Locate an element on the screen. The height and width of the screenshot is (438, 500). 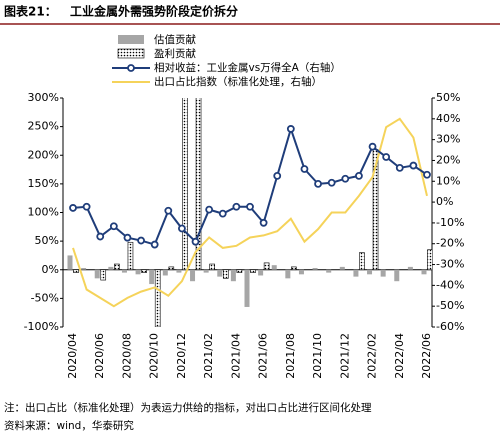
legend-label: 出口占比指数（标准化处理，右轴） is located at coordinates (238, 81).